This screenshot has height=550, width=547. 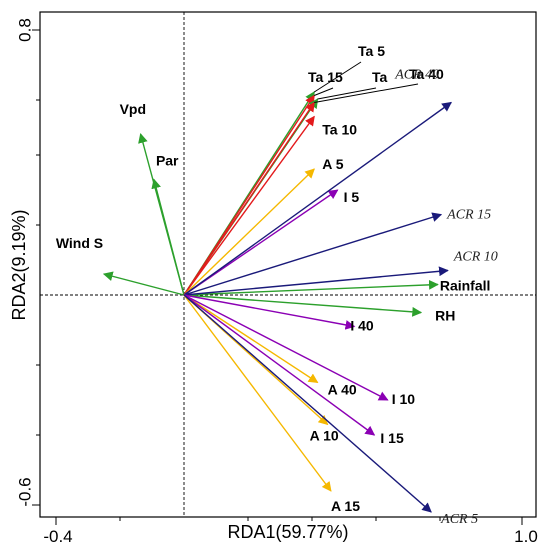 What do you see at coordinates (311, 287) in the screenshot?
I see `arrow-rainfall` at bounding box center [311, 287].